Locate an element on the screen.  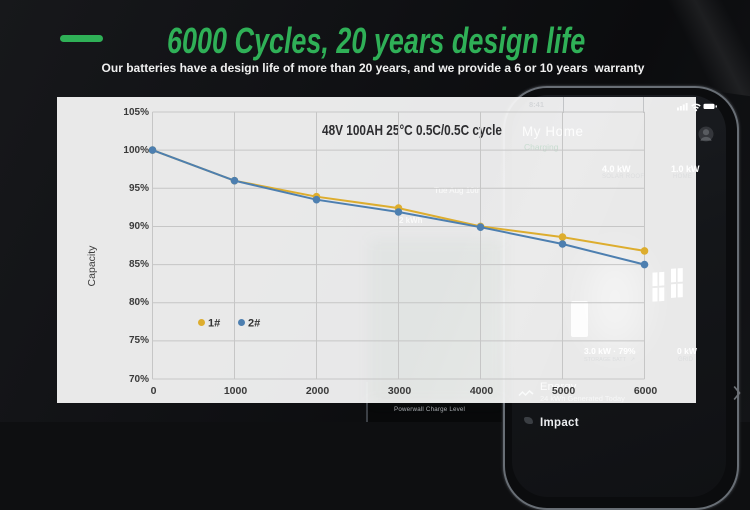
svg-text: 1# is located at coordinates (214, 324).